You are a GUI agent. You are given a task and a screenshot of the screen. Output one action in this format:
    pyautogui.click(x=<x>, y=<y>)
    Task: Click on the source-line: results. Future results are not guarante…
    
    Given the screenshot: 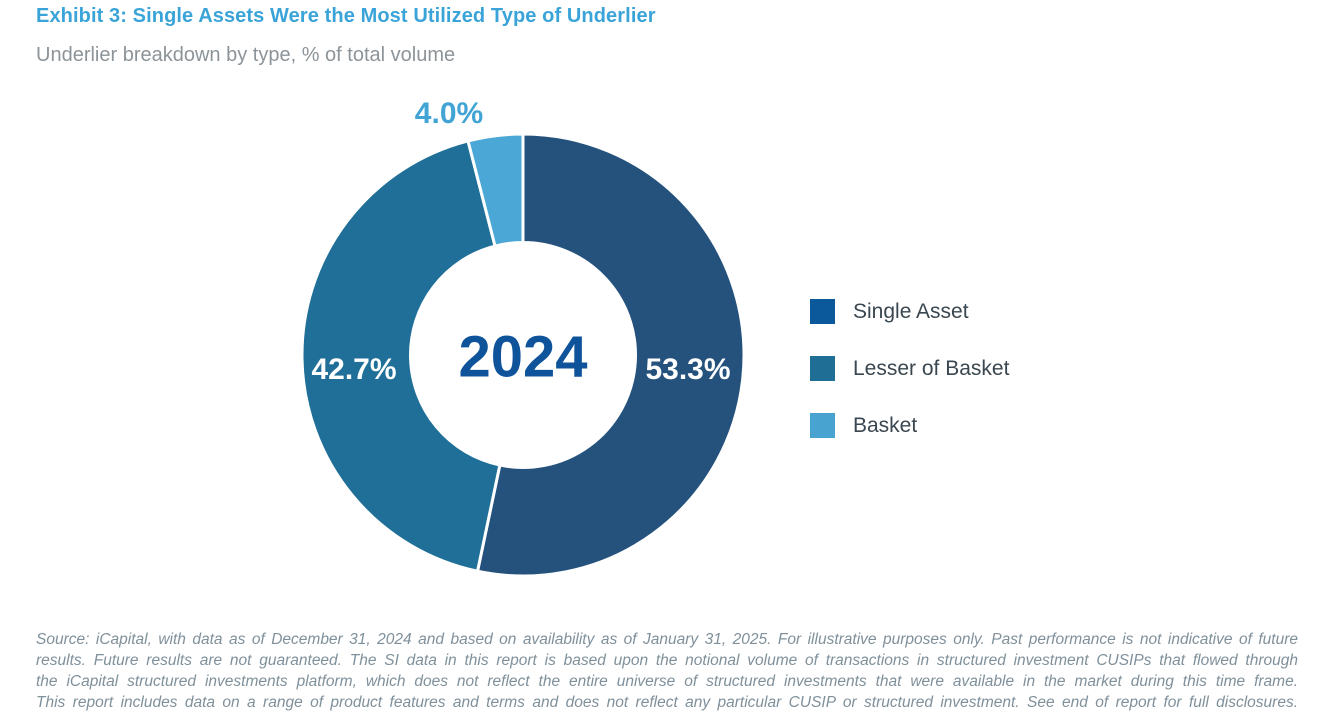 What is the action you would take?
    pyautogui.click(x=667, y=660)
    